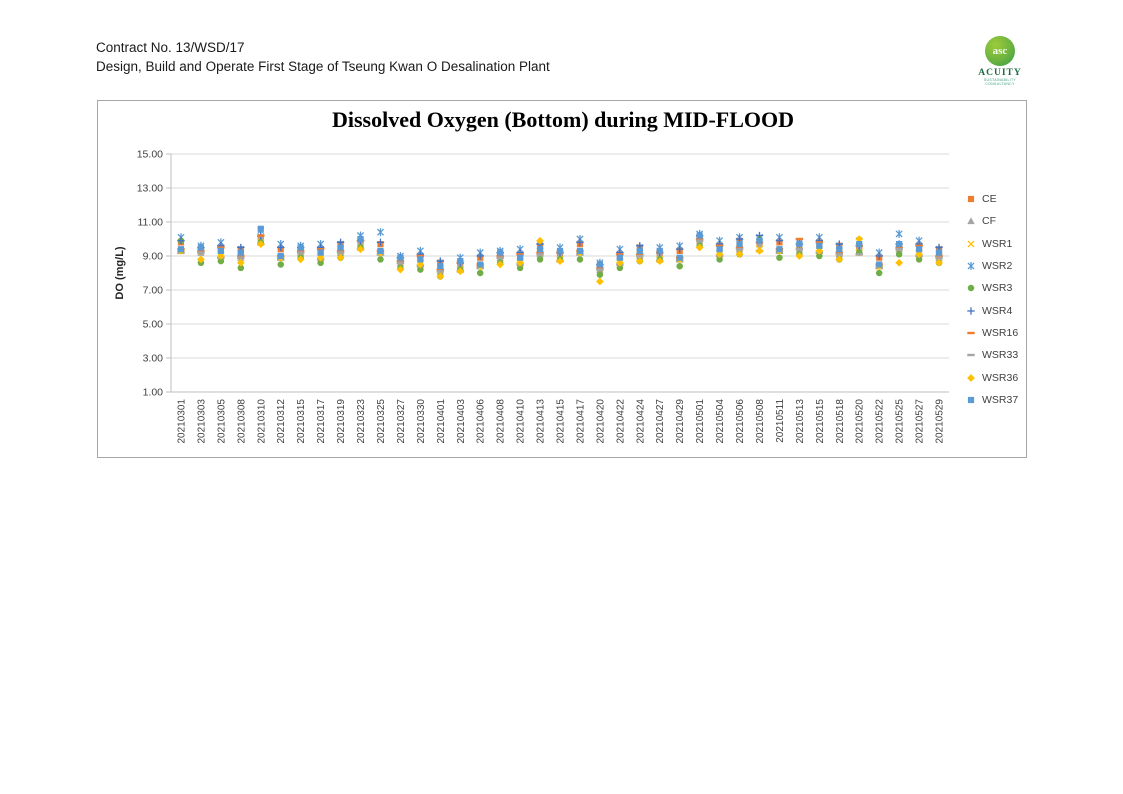  Describe the element at coordinates (301, 421) in the screenshot. I see `svg-text: 20210315` at that location.